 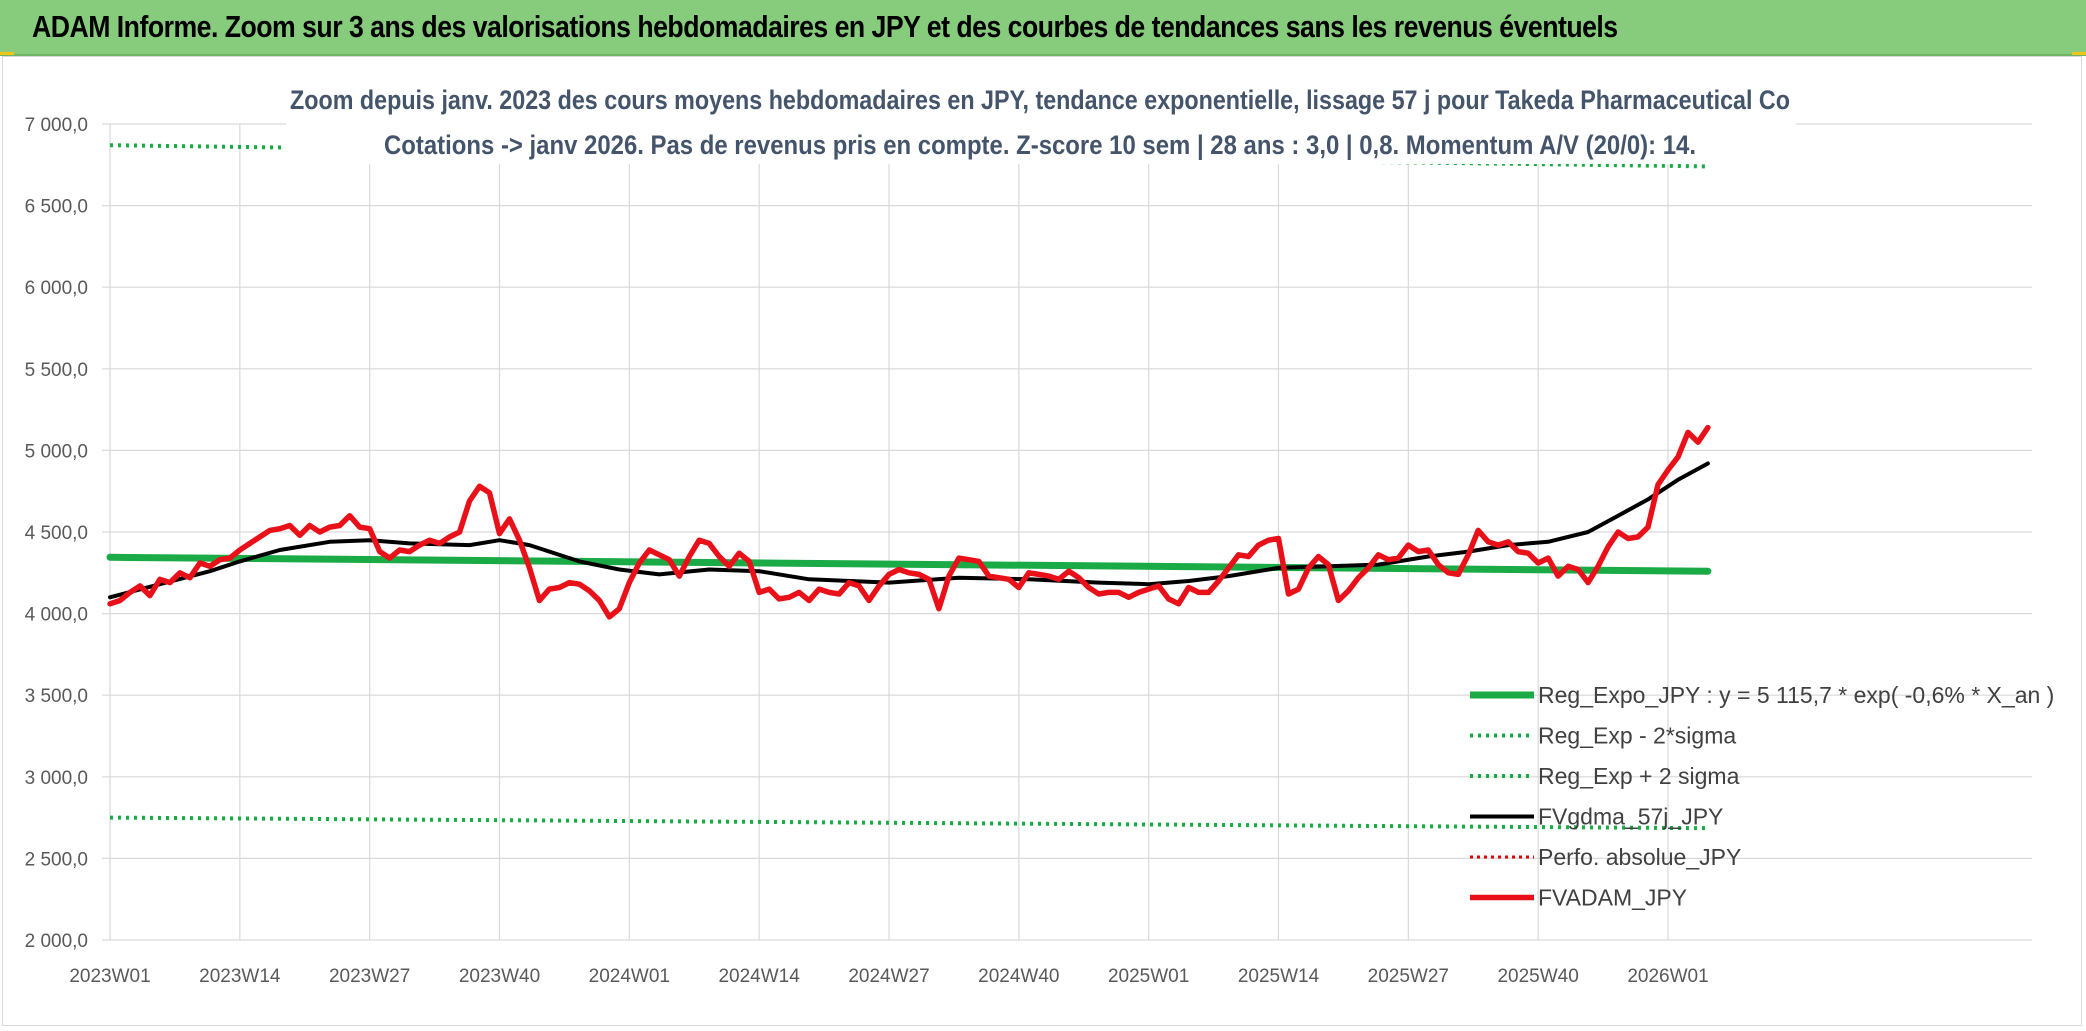 I want to click on x-tick-label: 2025W14, so click(x=1279, y=976).